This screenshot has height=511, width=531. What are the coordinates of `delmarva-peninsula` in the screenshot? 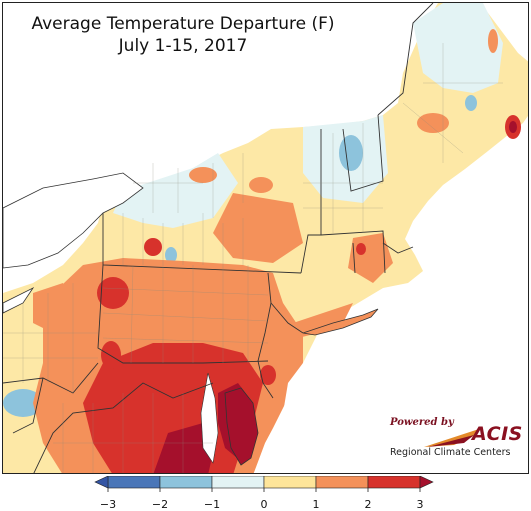 It's located at (241, 426).